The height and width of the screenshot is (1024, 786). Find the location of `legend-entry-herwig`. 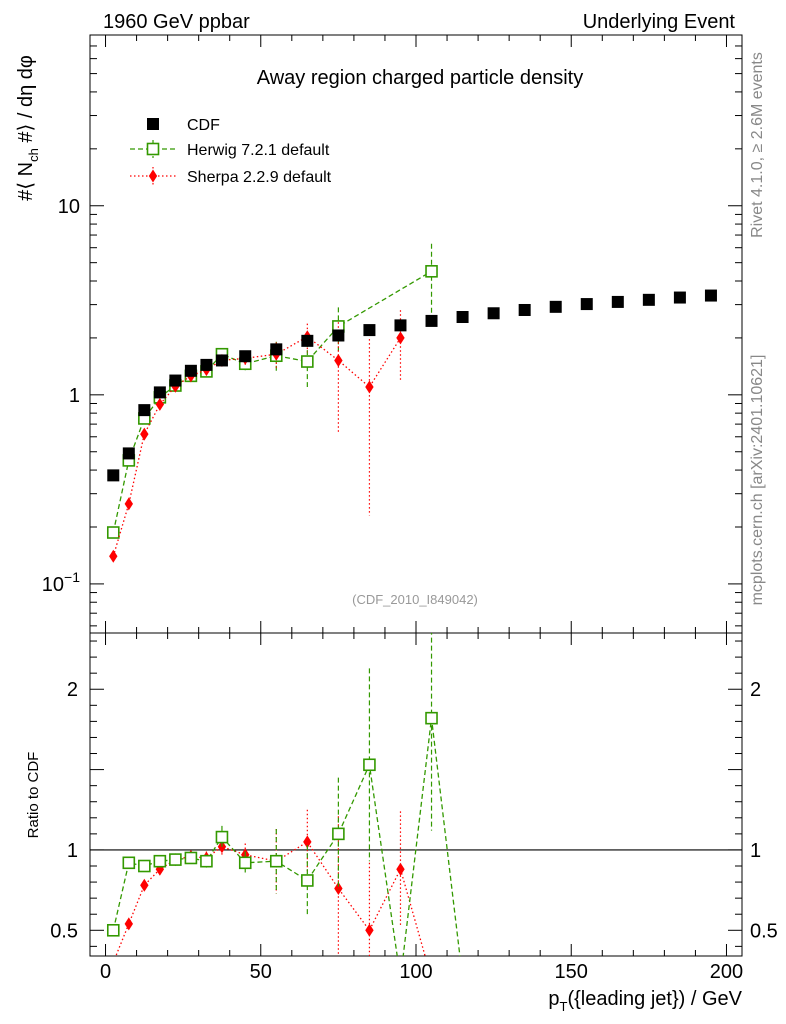

legend-entry-herwig is located at coordinates (153, 149).